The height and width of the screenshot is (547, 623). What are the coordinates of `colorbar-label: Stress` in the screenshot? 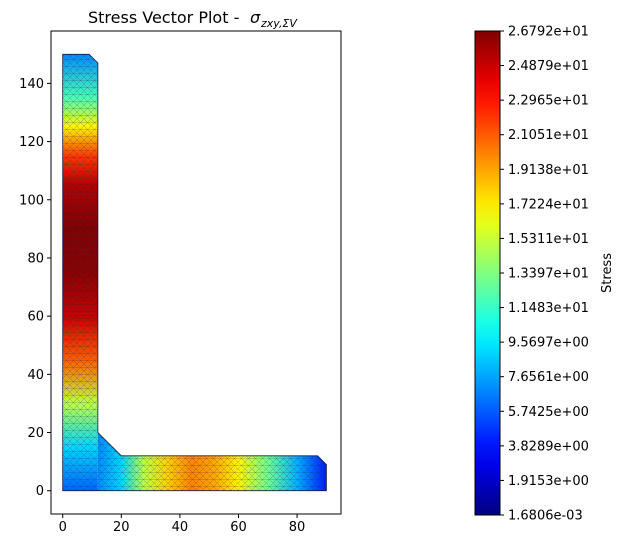 It's located at (607, 273).